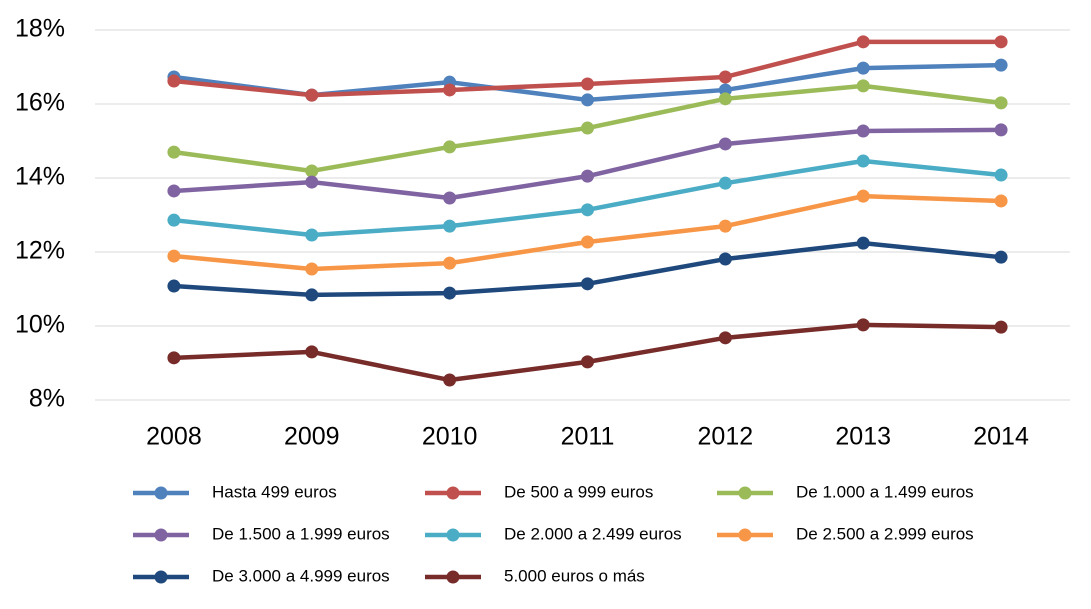 The height and width of the screenshot is (609, 1091). I want to click on x-tick-label: 2008, so click(174, 437).